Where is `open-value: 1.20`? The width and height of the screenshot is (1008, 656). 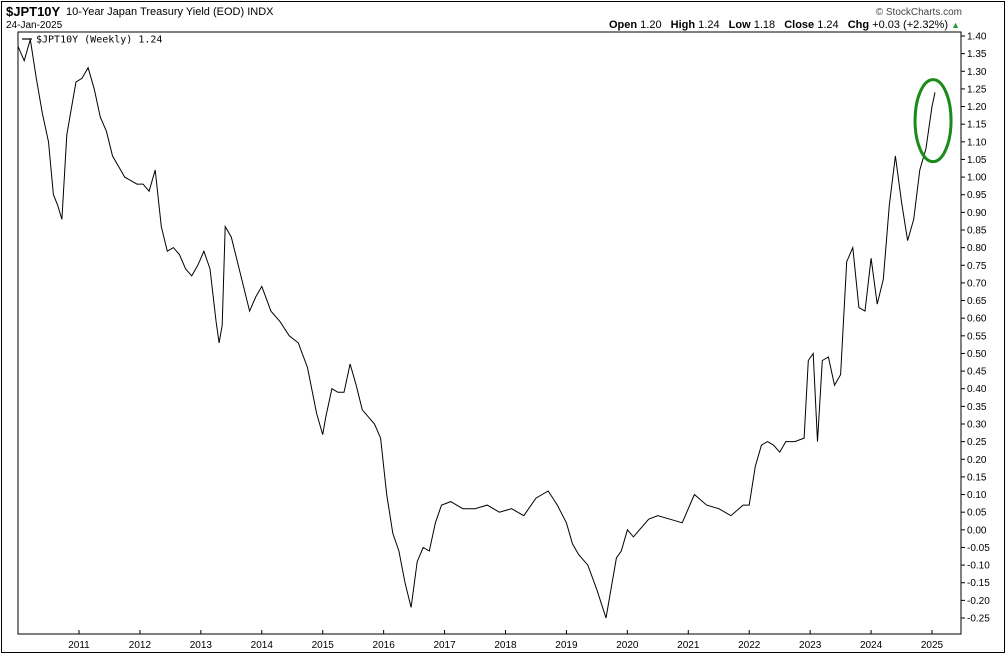 open-value: 1.20 is located at coordinates (651, 25).